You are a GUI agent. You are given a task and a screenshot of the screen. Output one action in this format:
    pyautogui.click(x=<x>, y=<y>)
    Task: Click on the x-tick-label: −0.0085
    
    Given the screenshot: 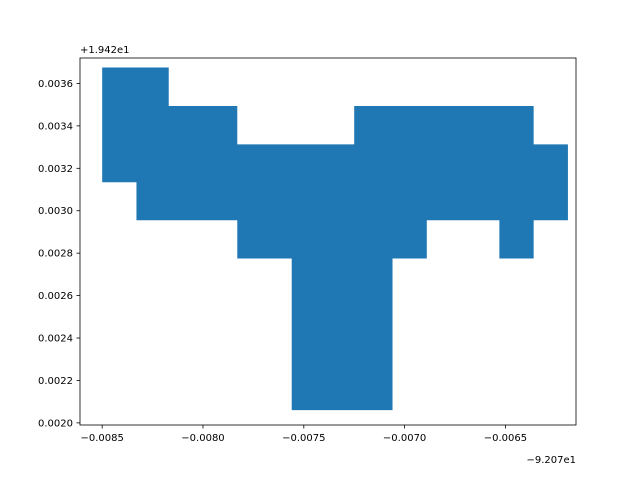 What is the action you would take?
    pyautogui.click(x=101, y=438)
    